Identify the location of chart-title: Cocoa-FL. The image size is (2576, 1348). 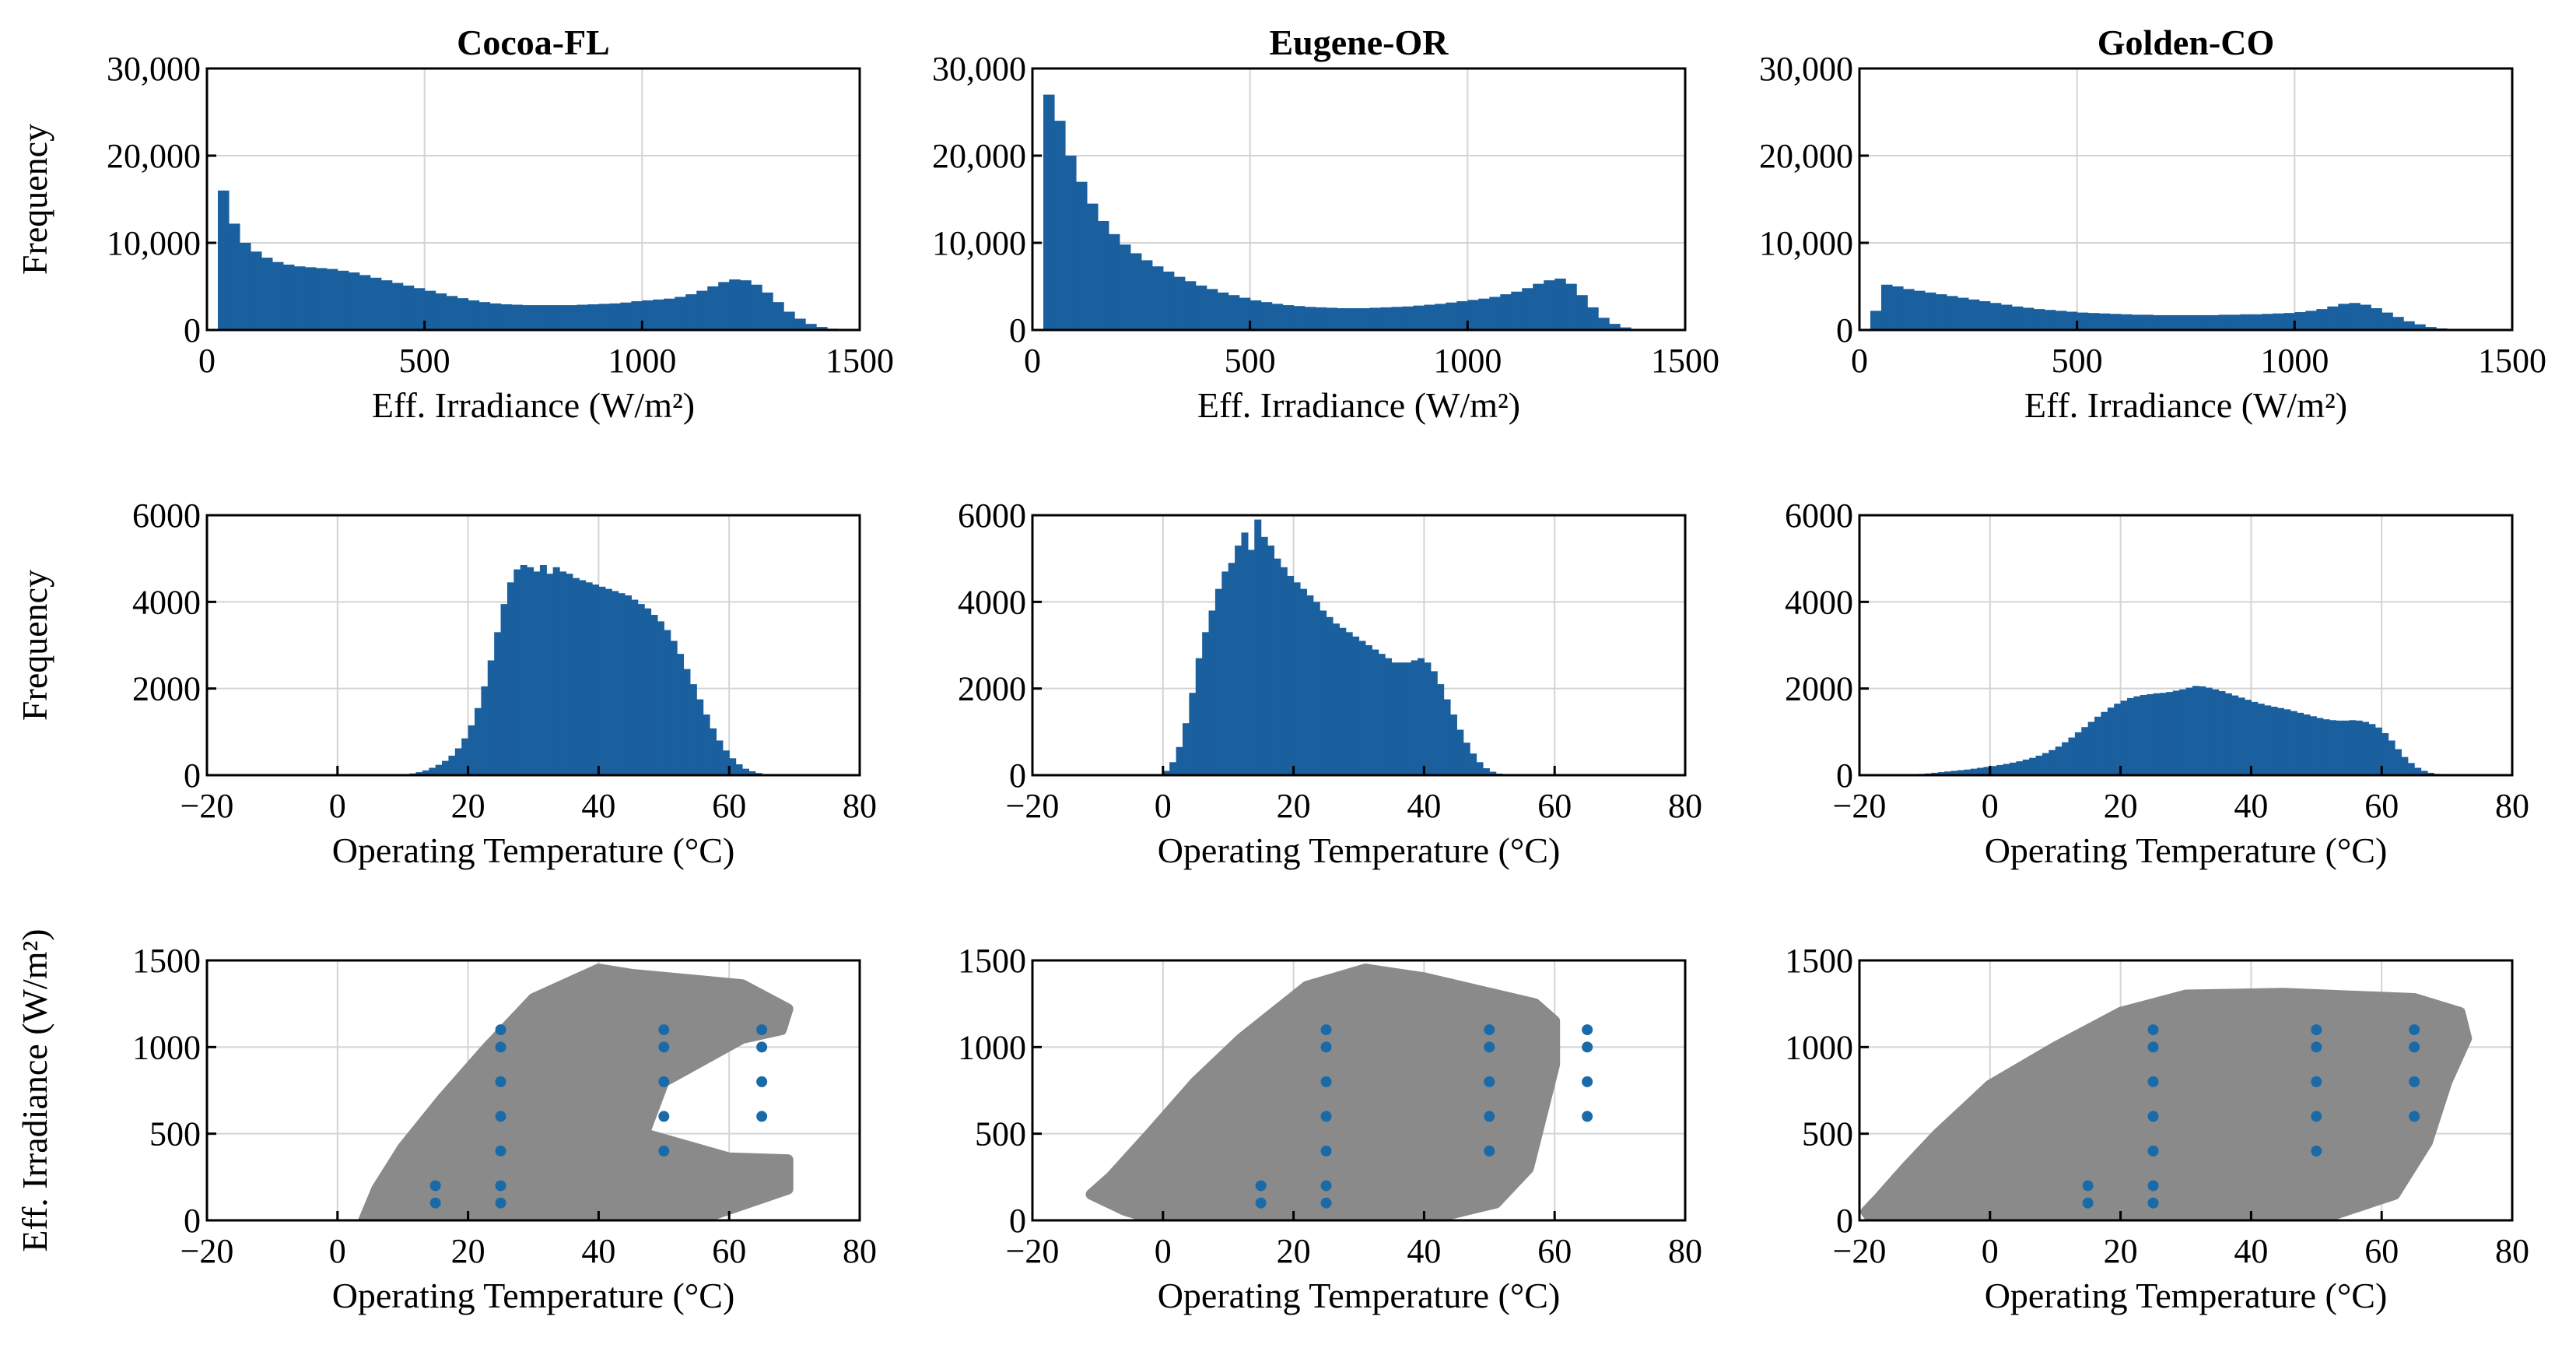
(533, 43).